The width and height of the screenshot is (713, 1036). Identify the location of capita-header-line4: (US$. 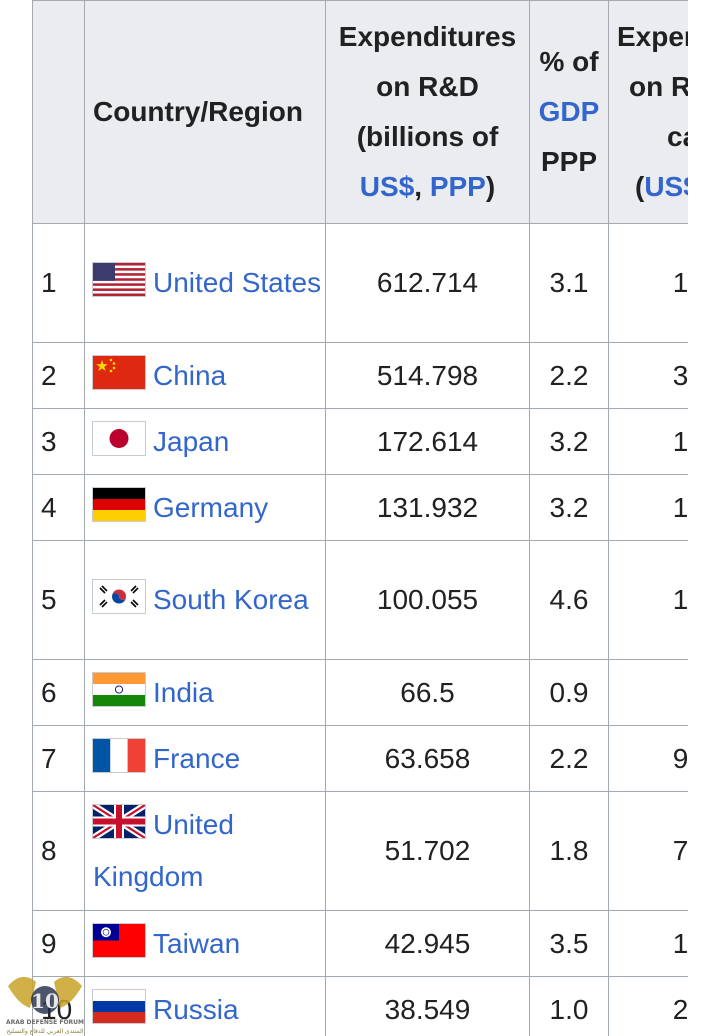
(652, 187).